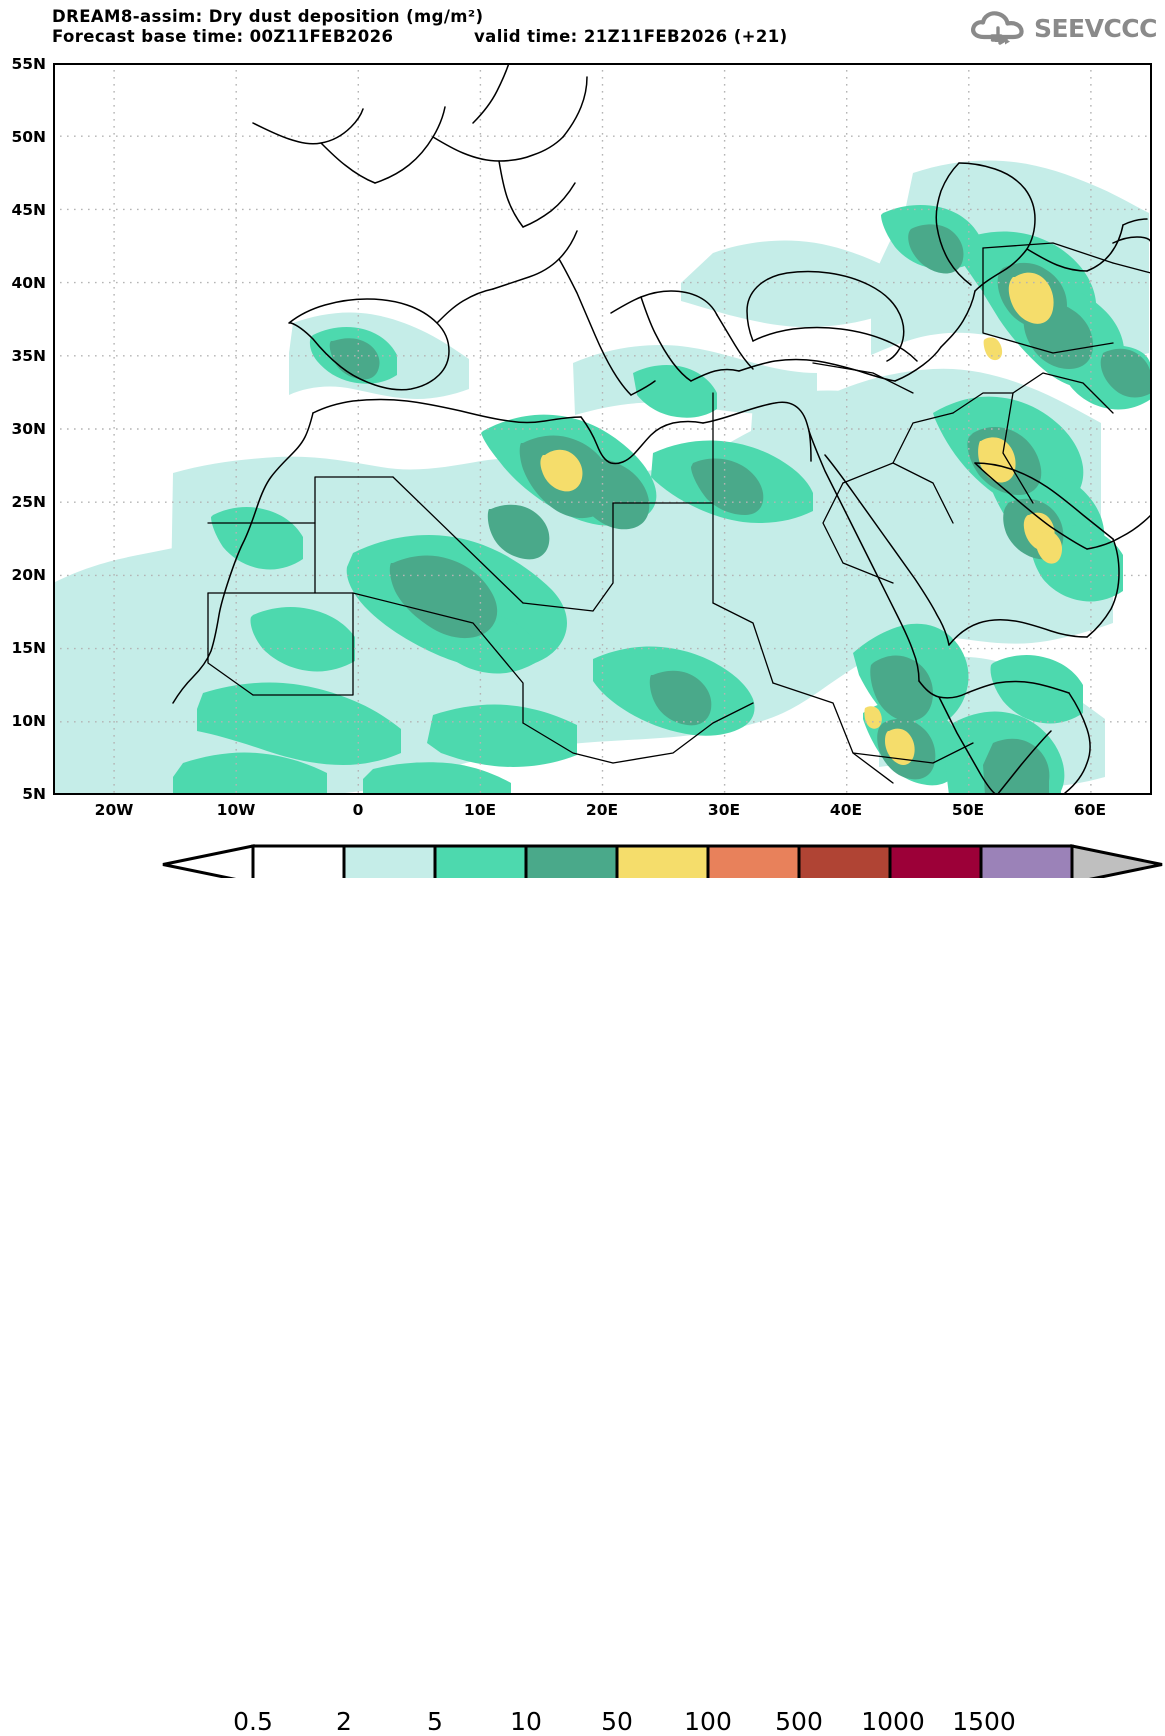 The height and width of the screenshot is (1736, 1165). Describe the element at coordinates (114, 810) in the screenshot. I see `xtick-20w: 20W` at that location.